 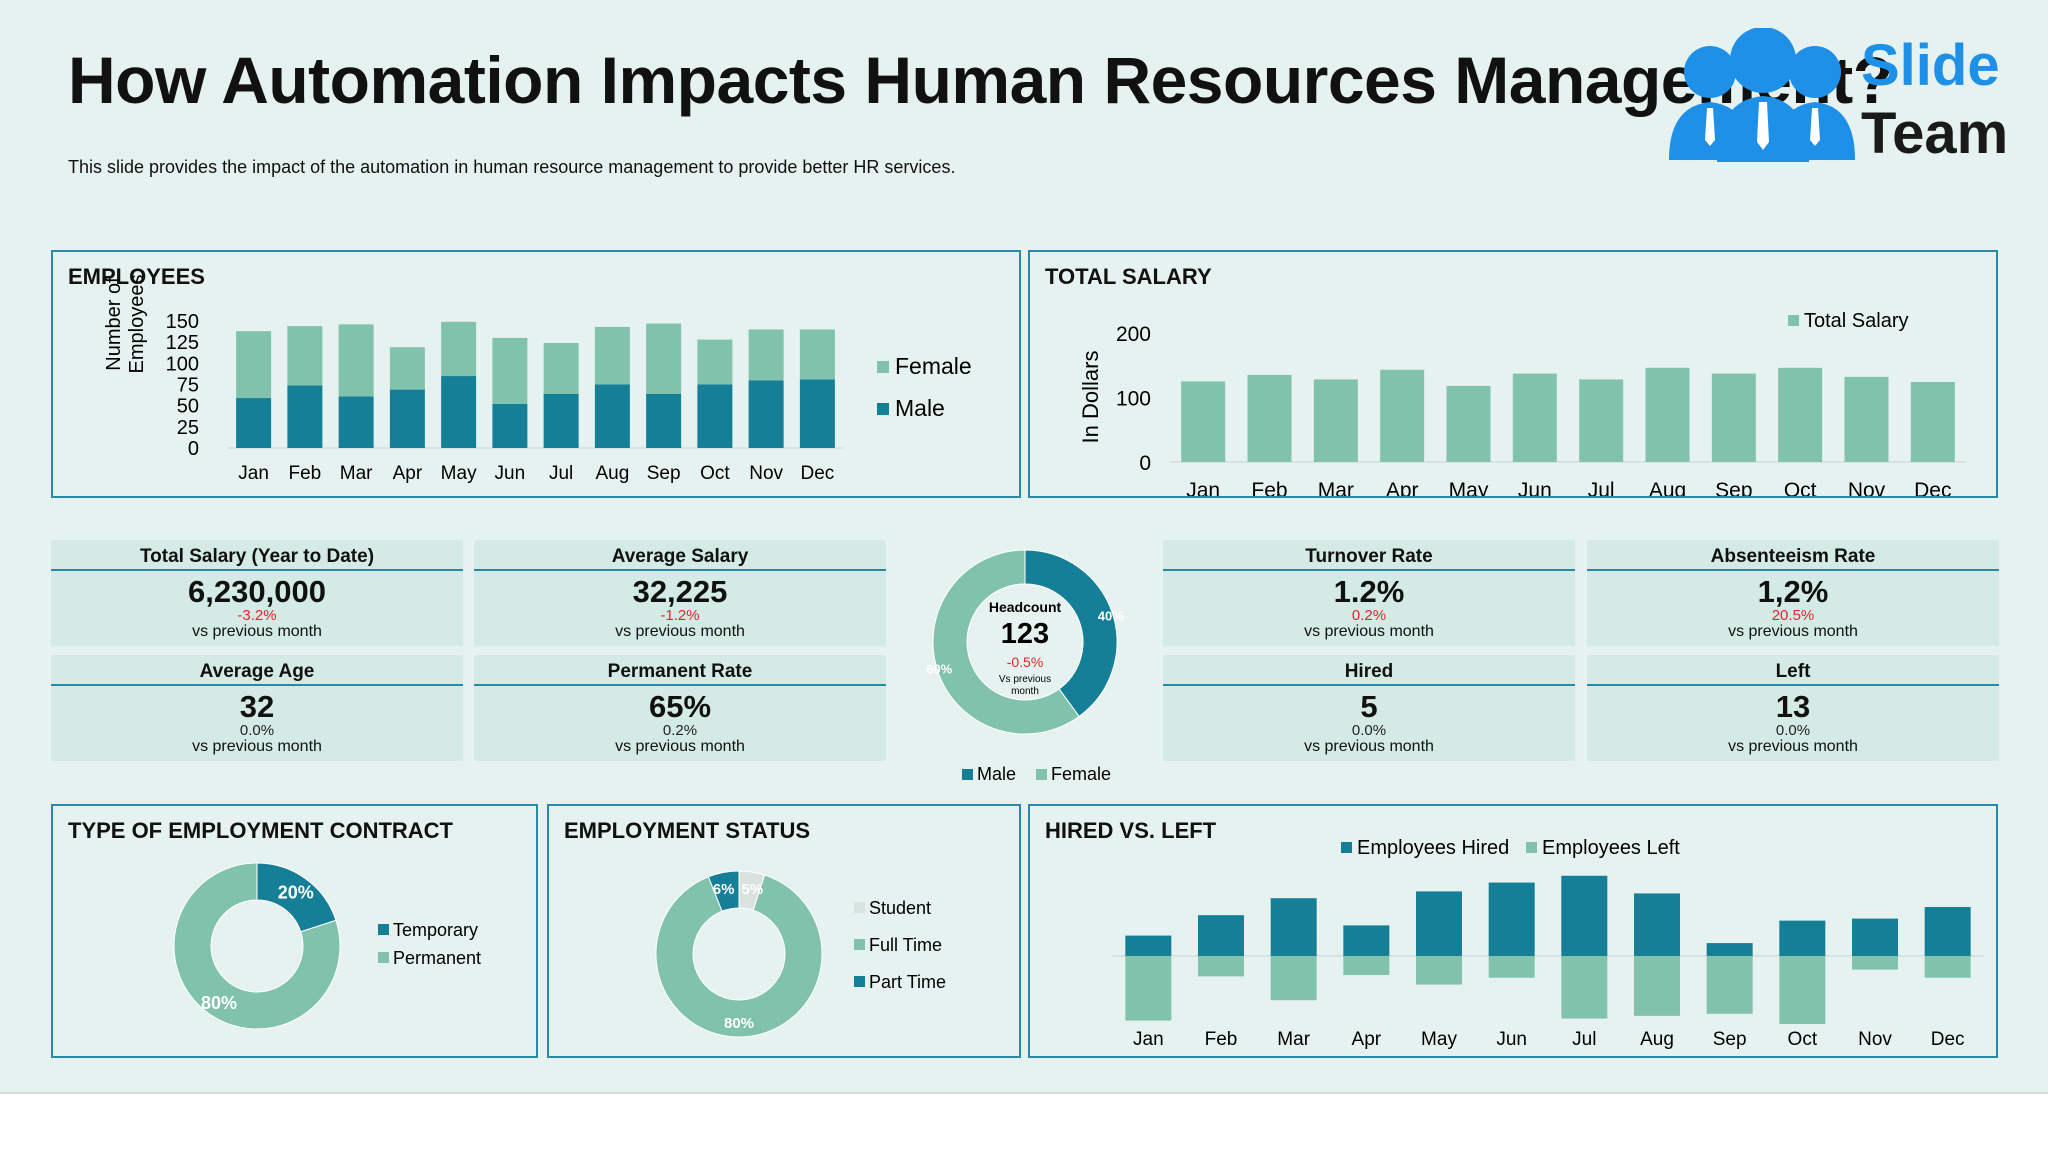 What do you see at coordinates (1856, 321) in the screenshot?
I see `legend-label-total-salary: Total Salary` at bounding box center [1856, 321].